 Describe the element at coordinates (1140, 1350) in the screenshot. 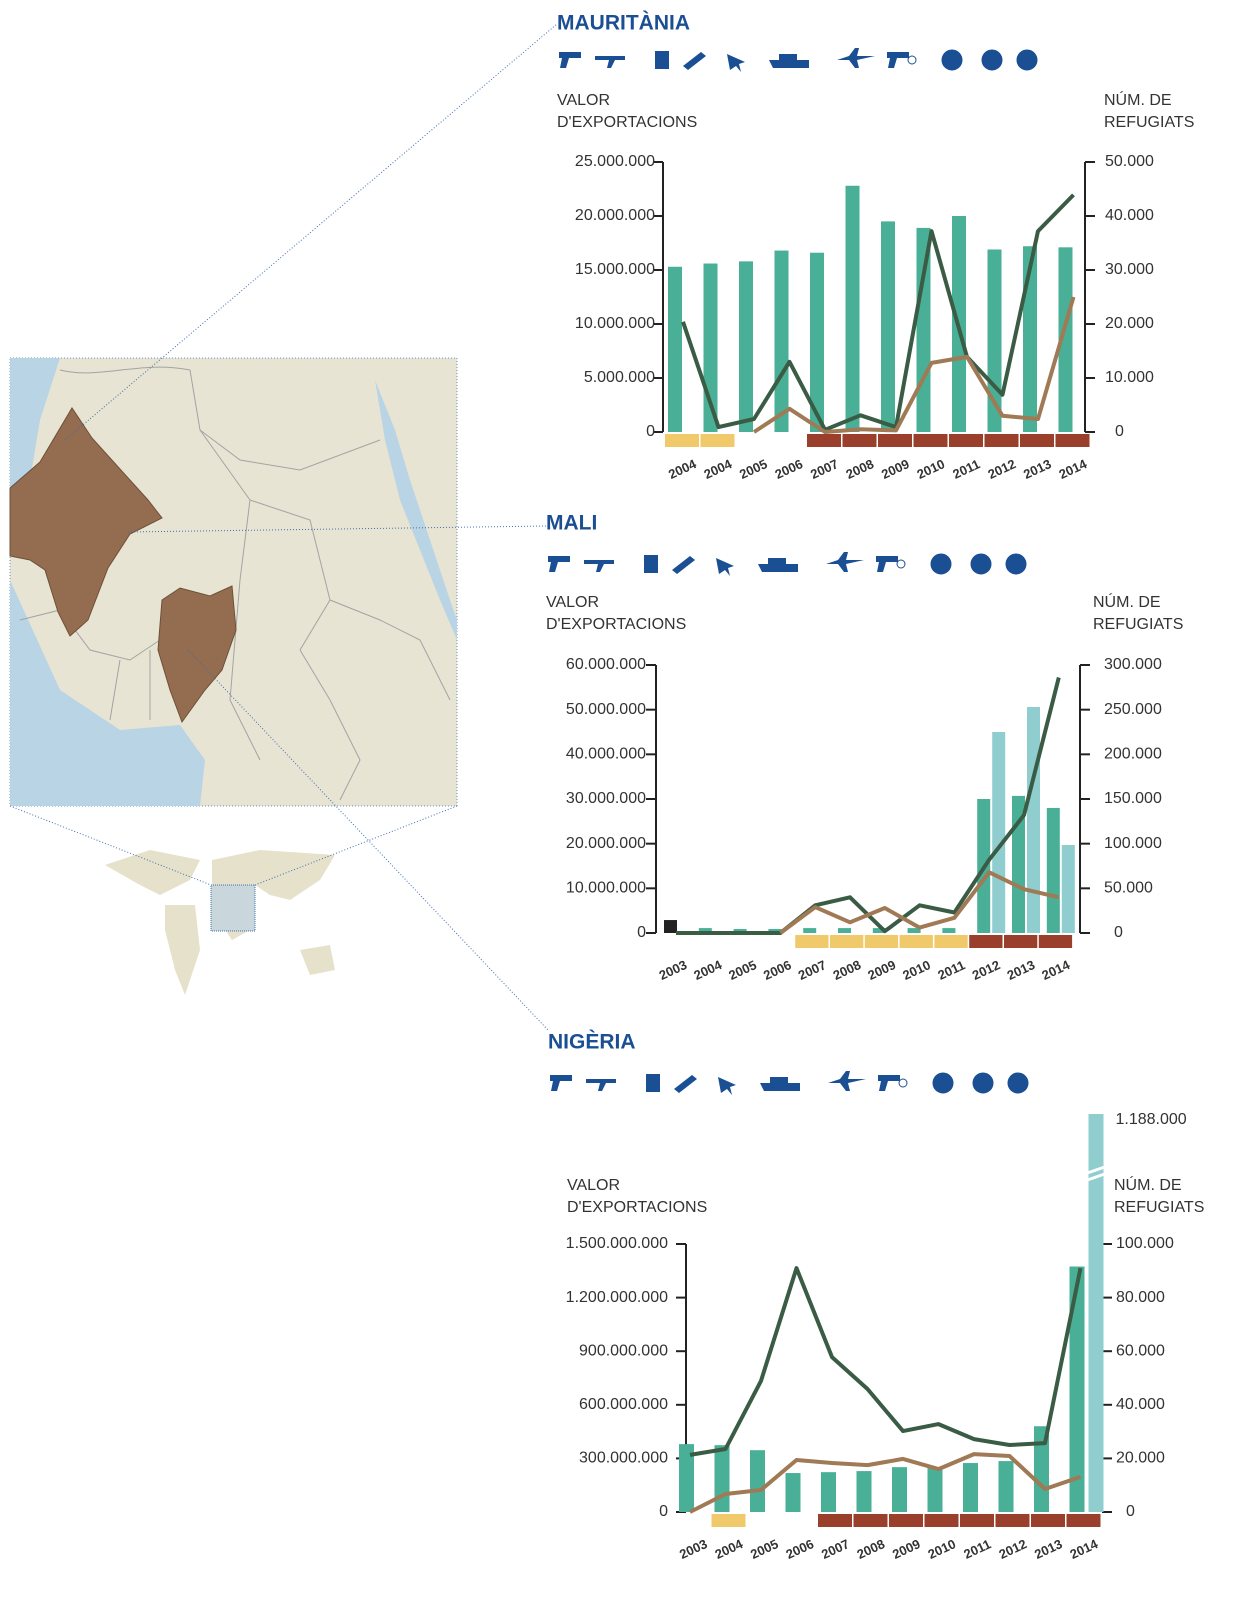

I see `y2-tick-label: 60.000` at that location.